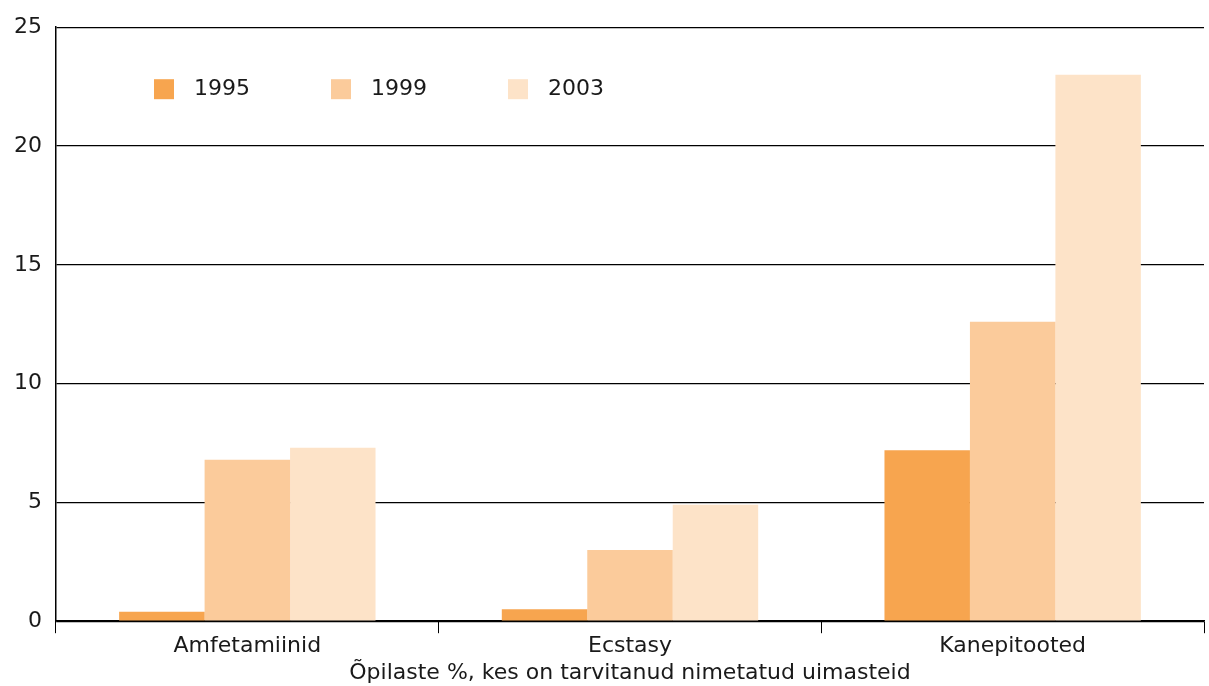 The width and height of the screenshot is (1209, 686). I want to click on legend-label: 1995, so click(221, 87).